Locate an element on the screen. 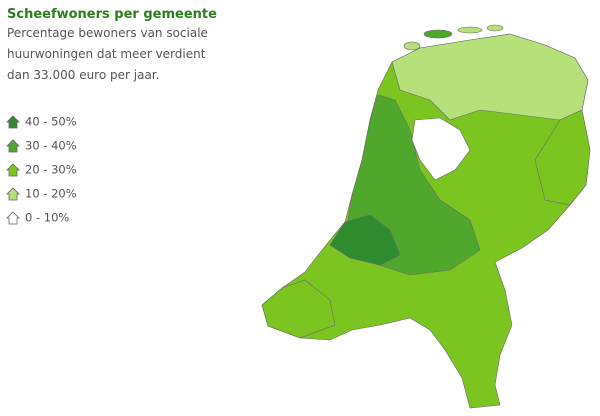 Image resolution: width=600 pixels, height=416 pixels. legend-label: 20 - 30% is located at coordinates (51, 170).